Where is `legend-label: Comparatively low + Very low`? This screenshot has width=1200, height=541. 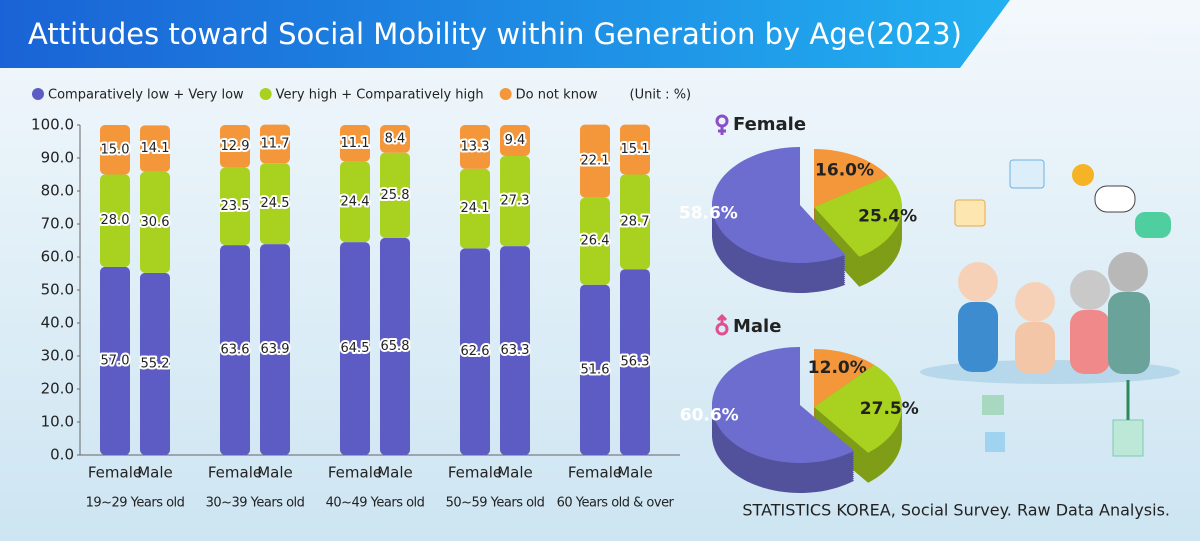
legend-label: Comparatively low + Very low is located at coordinates (146, 95).